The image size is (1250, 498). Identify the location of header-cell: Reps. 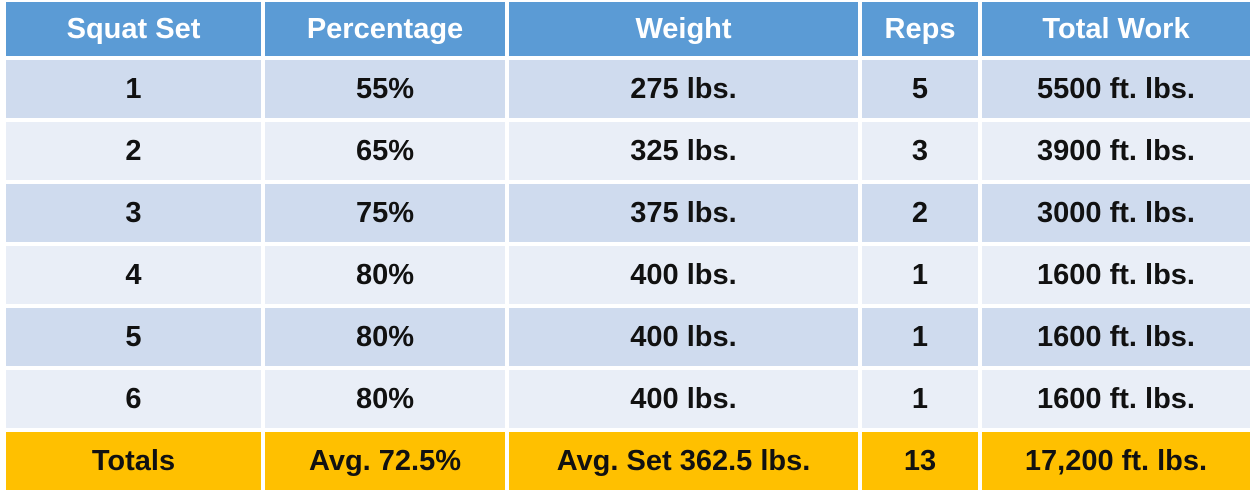
(920, 29).